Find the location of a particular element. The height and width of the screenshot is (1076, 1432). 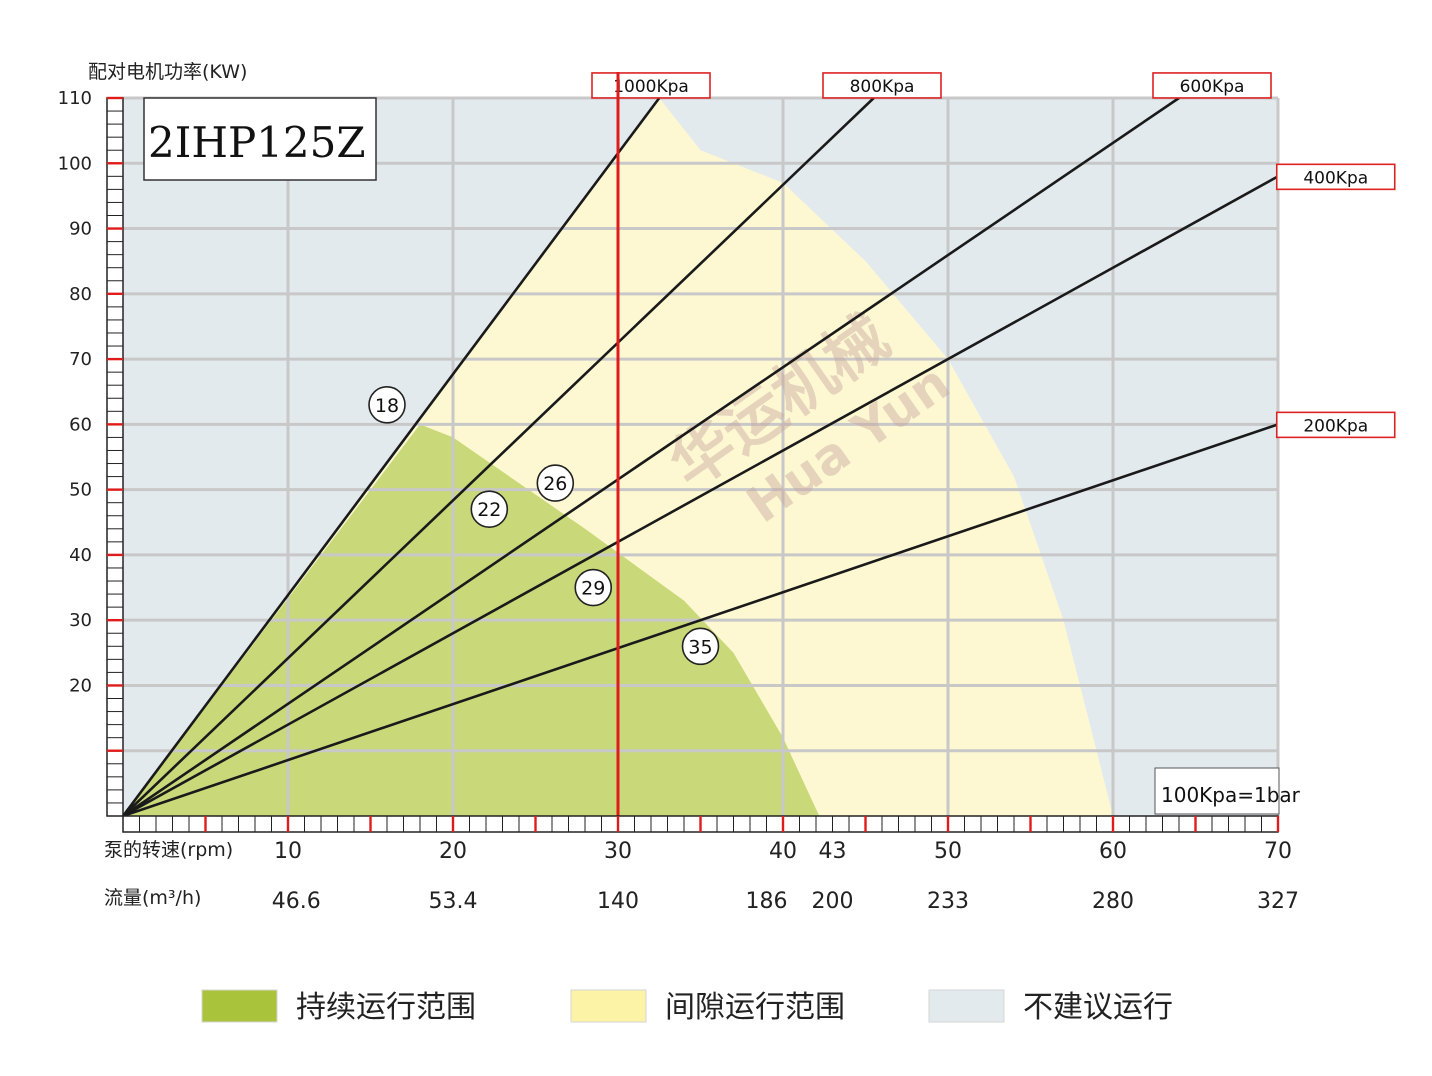

flow-tick-label: 280 is located at coordinates (1113, 901).